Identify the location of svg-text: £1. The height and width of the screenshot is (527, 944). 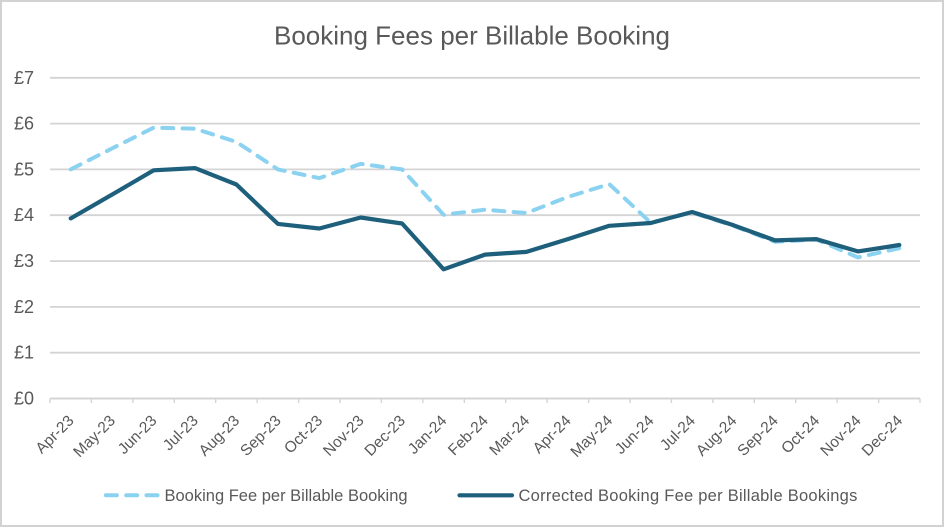
(24, 353).